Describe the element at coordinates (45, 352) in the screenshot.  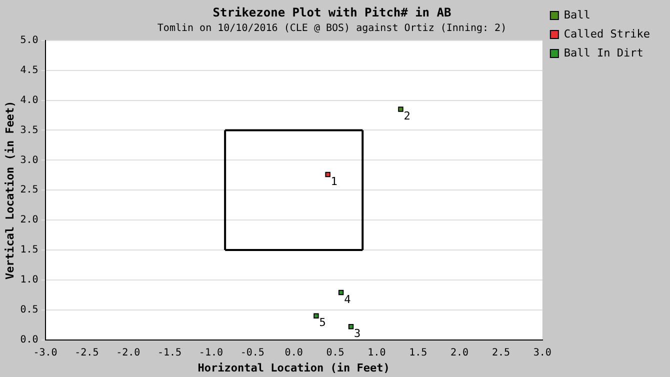
I see `x-tick-label: -3.0` at that location.